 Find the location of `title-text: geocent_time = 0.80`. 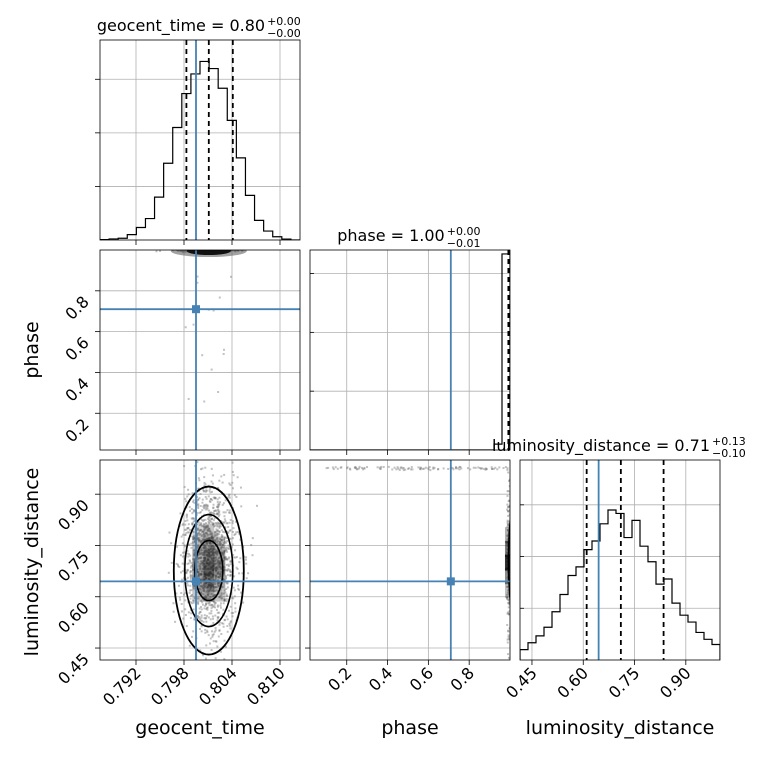

title-text: geocent_time = 0.80 is located at coordinates (181, 26).